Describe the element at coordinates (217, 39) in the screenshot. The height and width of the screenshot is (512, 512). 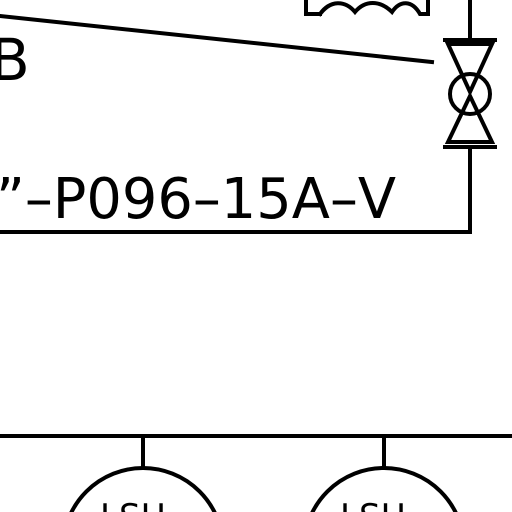
I see `leader-line` at that location.